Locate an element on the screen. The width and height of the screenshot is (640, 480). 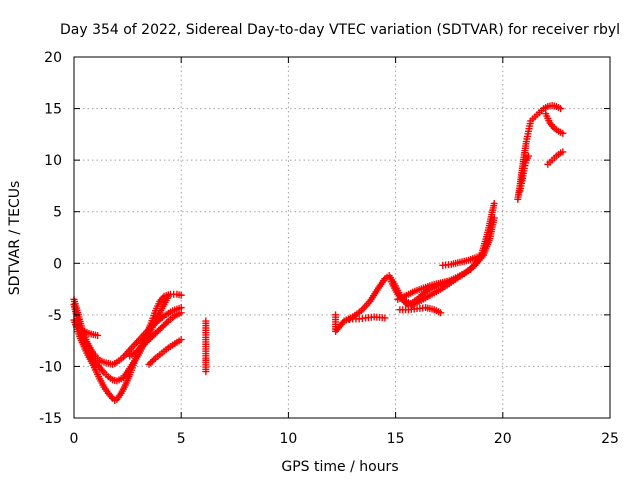
x-tick-label: 5 is located at coordinates (181, 439).